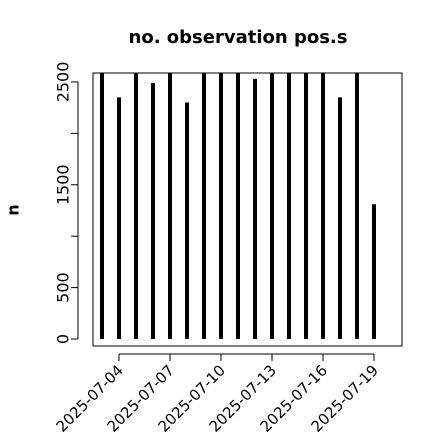 The image size is (440, 440). Describe the element at coordinates (63, 339) in the screenshot. I see `y-tick-label: 0` at that location.